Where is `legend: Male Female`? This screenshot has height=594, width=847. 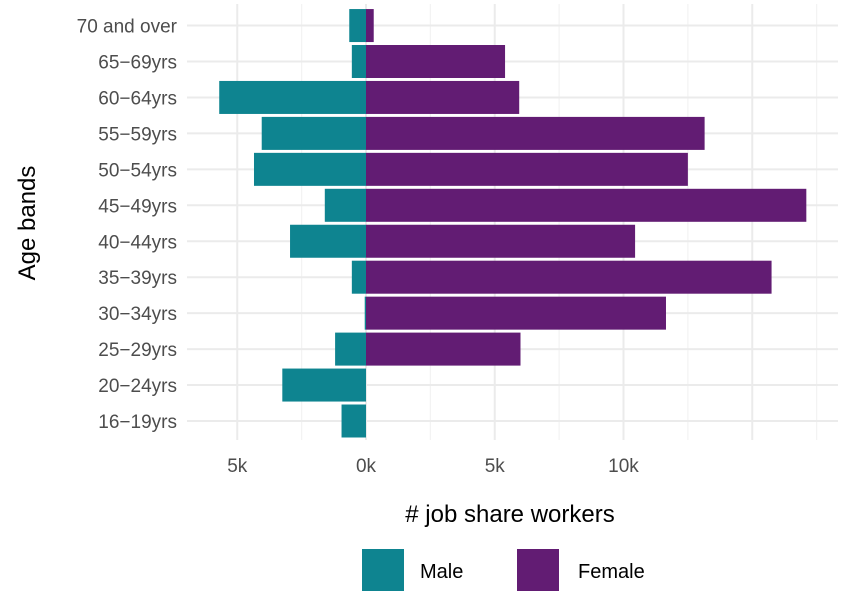 legend: Male Female is located at coordinates (503, 570).